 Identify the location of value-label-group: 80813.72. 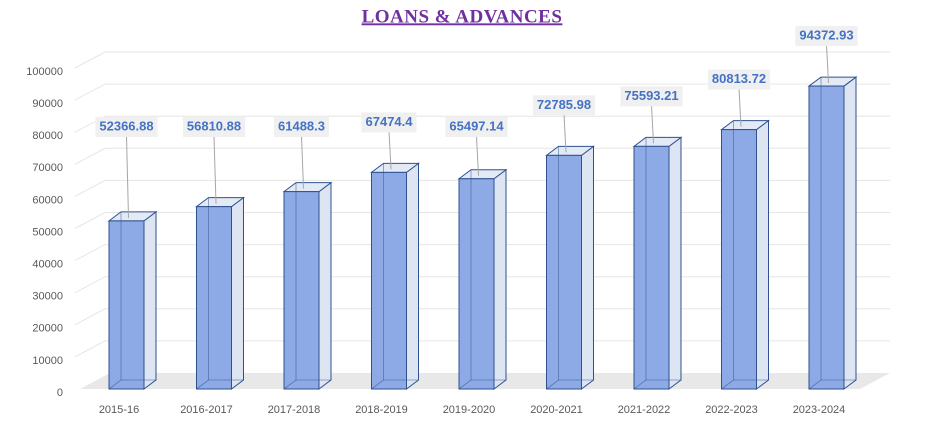
(739, 79).